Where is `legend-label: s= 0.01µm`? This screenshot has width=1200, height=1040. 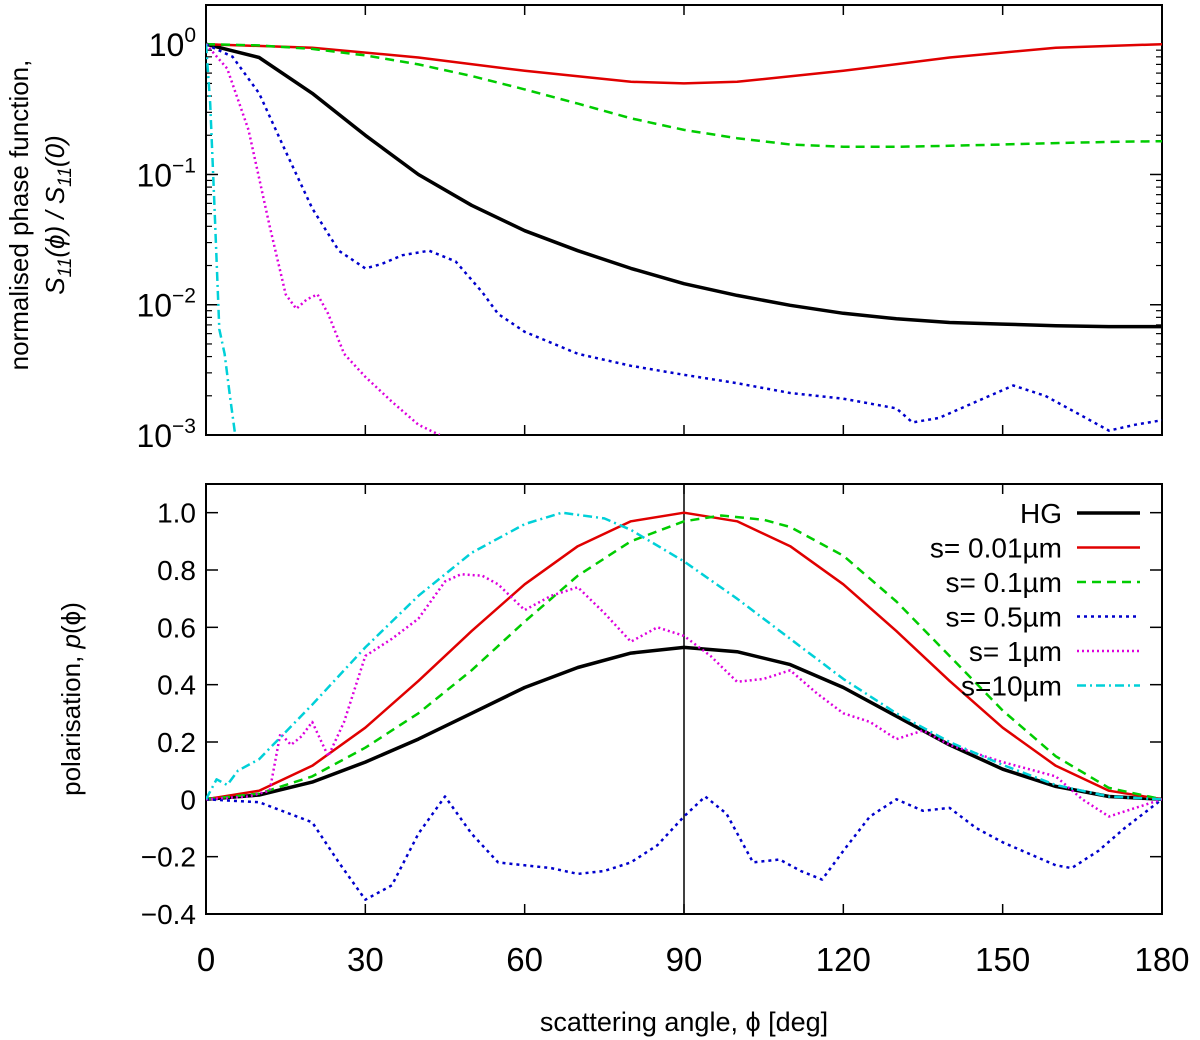 legend-label: s= 0.01µm is located at coordinates (996, 548).